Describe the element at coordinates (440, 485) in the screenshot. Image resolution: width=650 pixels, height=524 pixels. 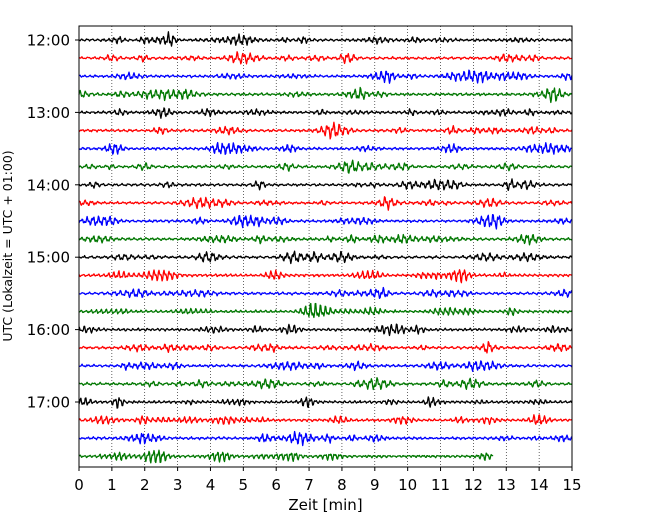
I see `x-tick-label-11: 11` at that location.